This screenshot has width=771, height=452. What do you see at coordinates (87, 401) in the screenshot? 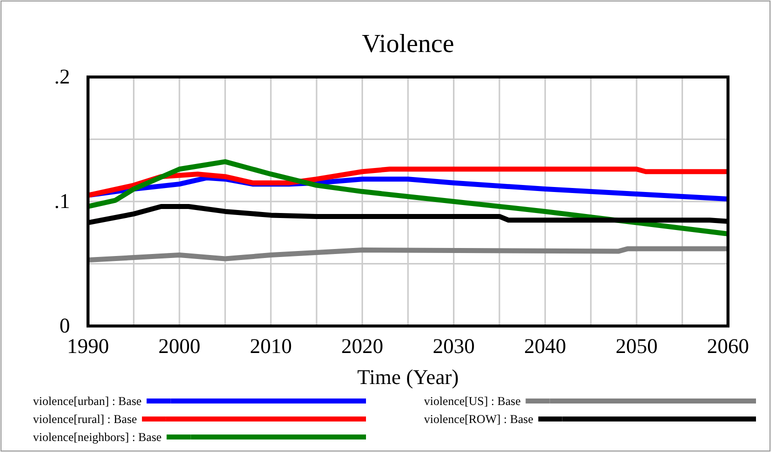
I see `legend-label: violence[urban] : Base` at bounding box center [87, 401].